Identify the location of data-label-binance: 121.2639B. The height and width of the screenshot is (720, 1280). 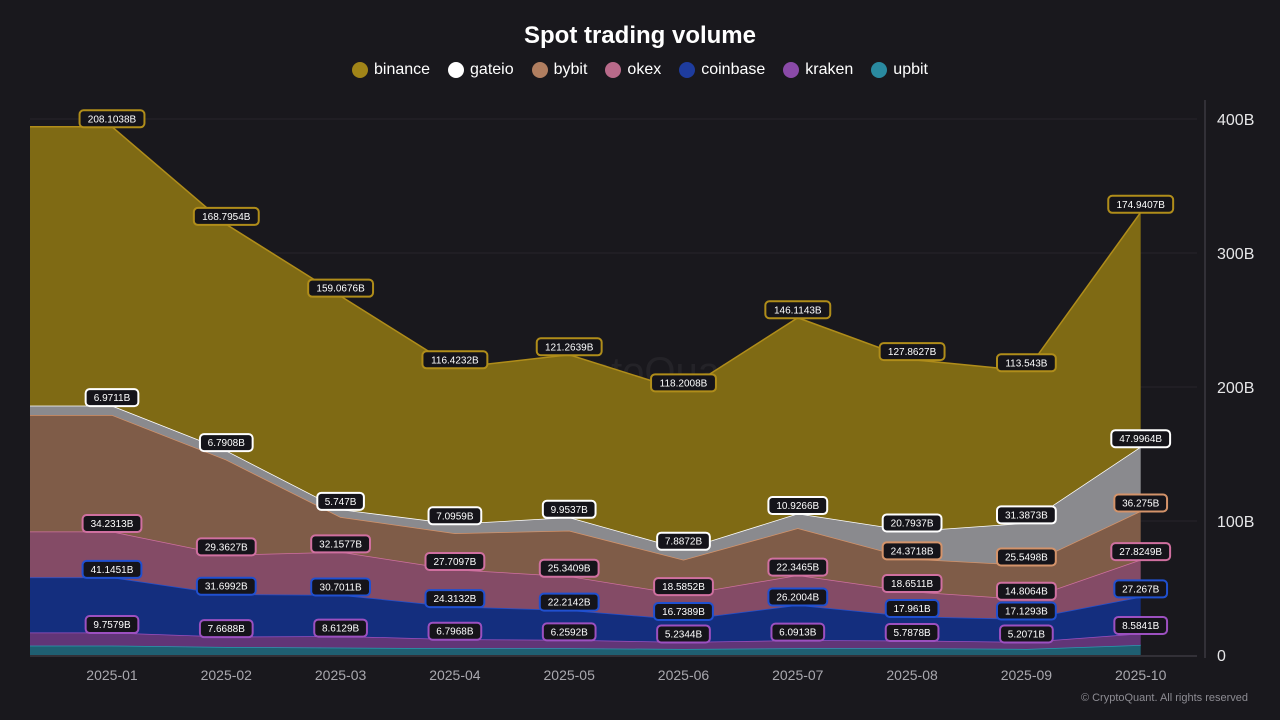
(569, 347).